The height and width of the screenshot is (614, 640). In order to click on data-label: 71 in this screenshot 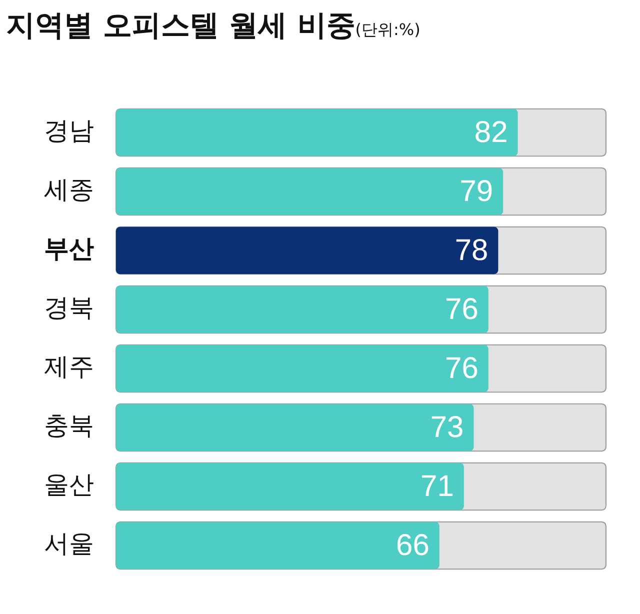, I will do `click(437, 486)`.